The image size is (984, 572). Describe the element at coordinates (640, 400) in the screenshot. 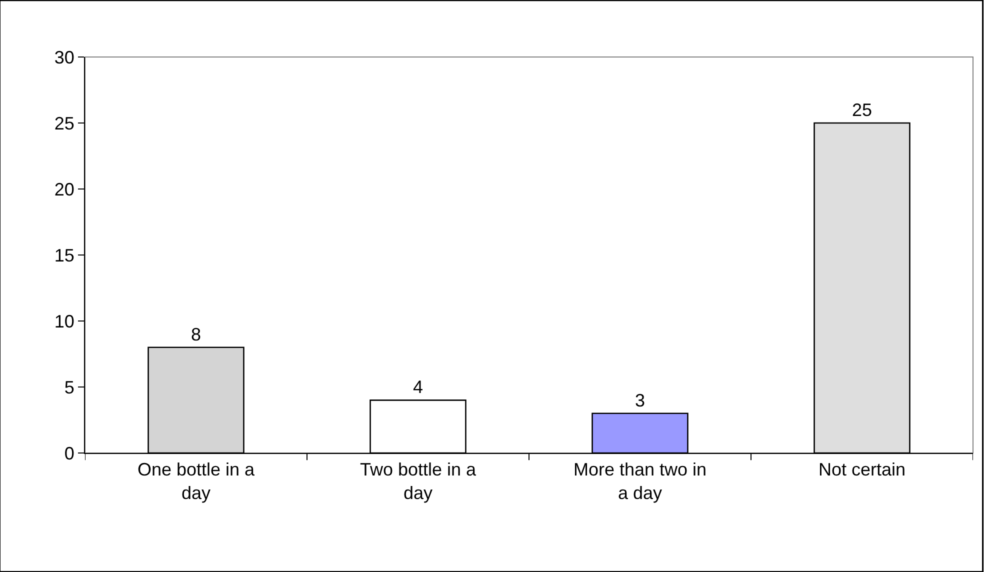

I see `data-label: 3` at that location.